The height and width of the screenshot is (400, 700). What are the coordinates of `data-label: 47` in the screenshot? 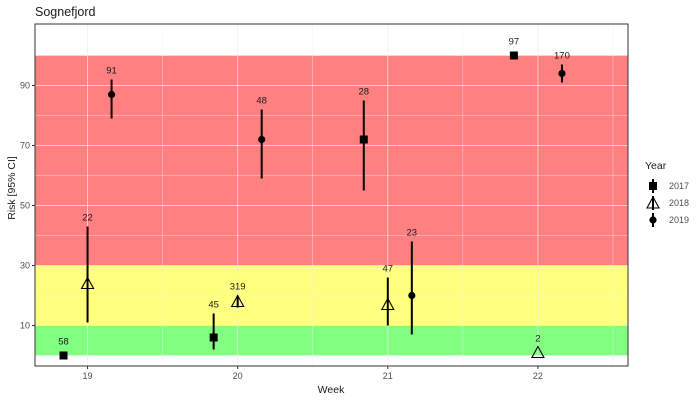 It's located at (388, 269).